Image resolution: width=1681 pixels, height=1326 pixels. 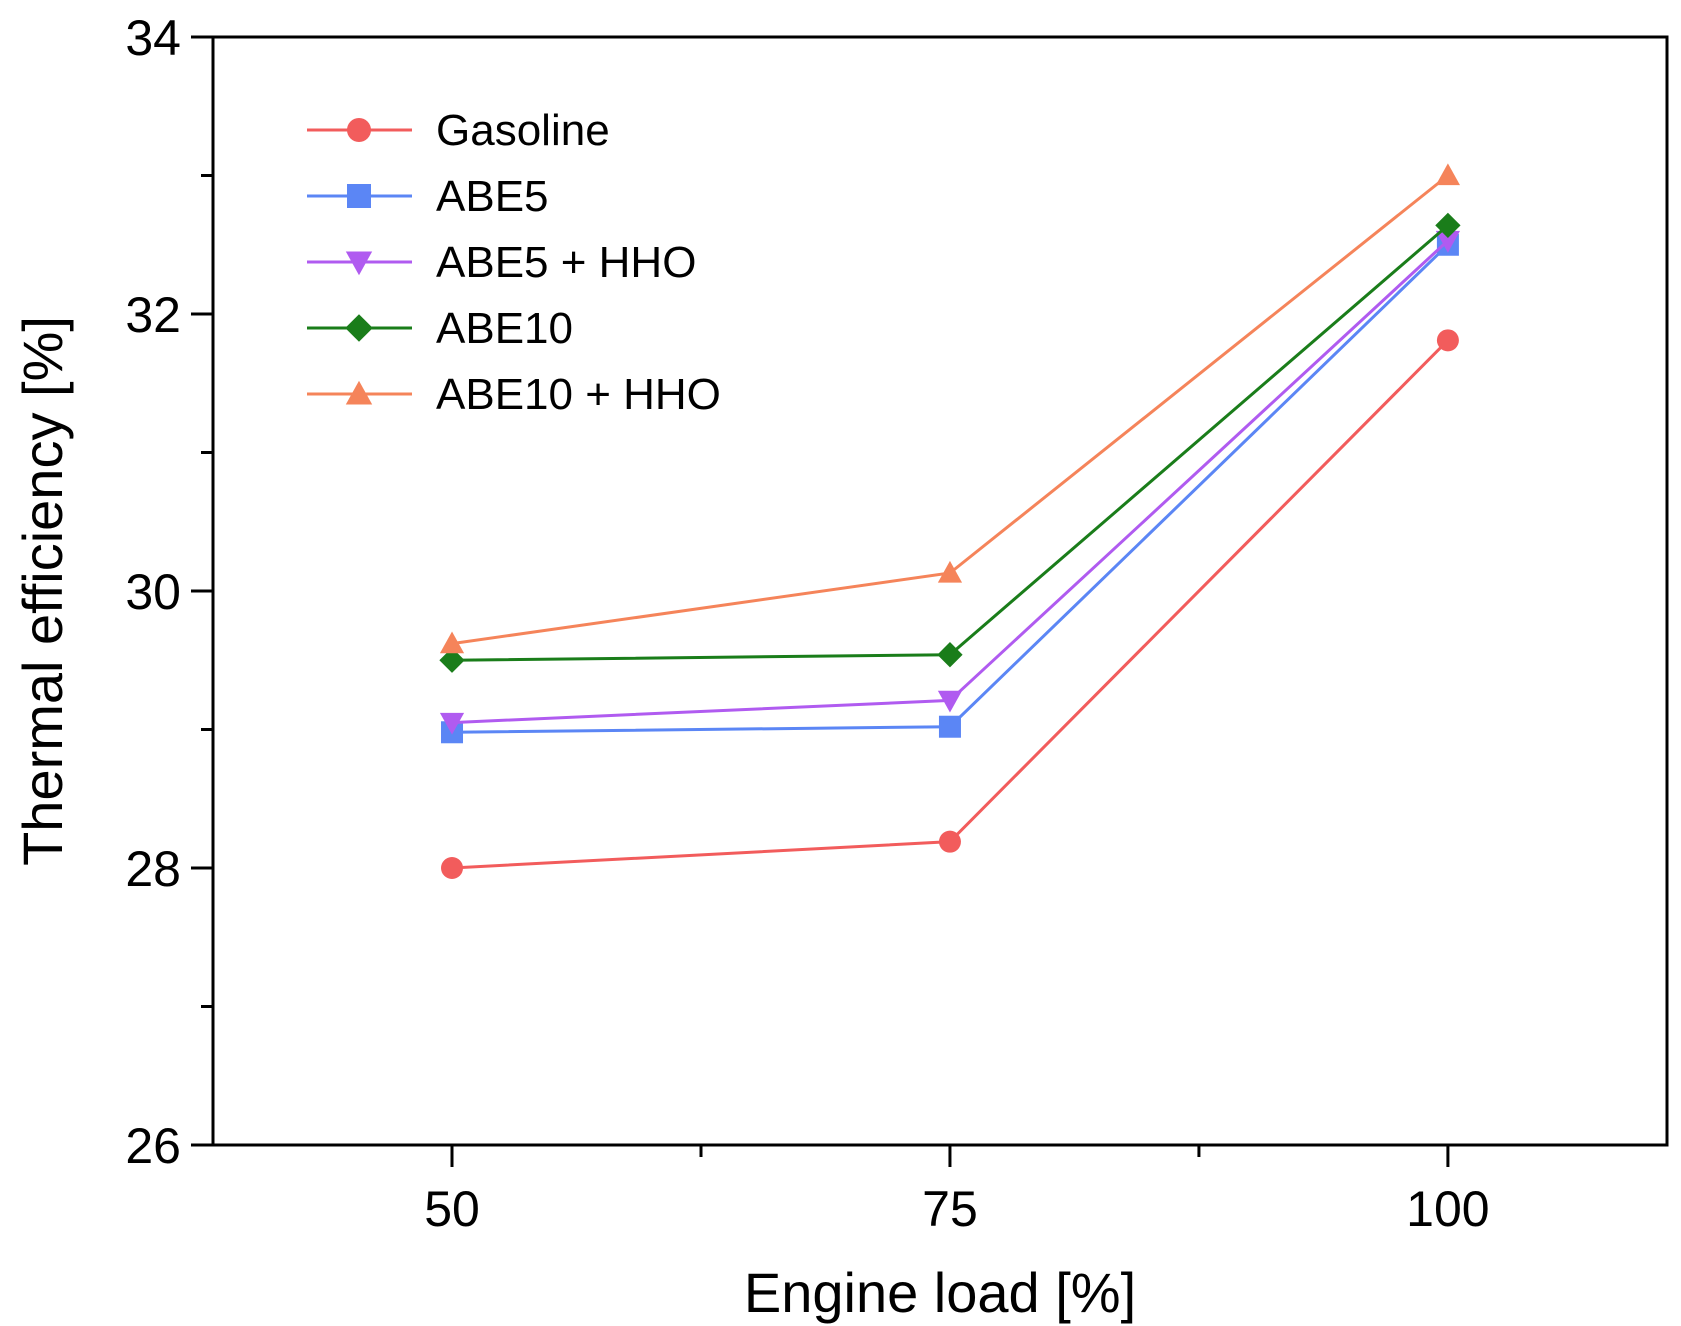 What do you see at coordinates (940, 1292) in the screenshot?
I see `x-axis-title: Engine load [%]` at bounding box center [940, 1292].